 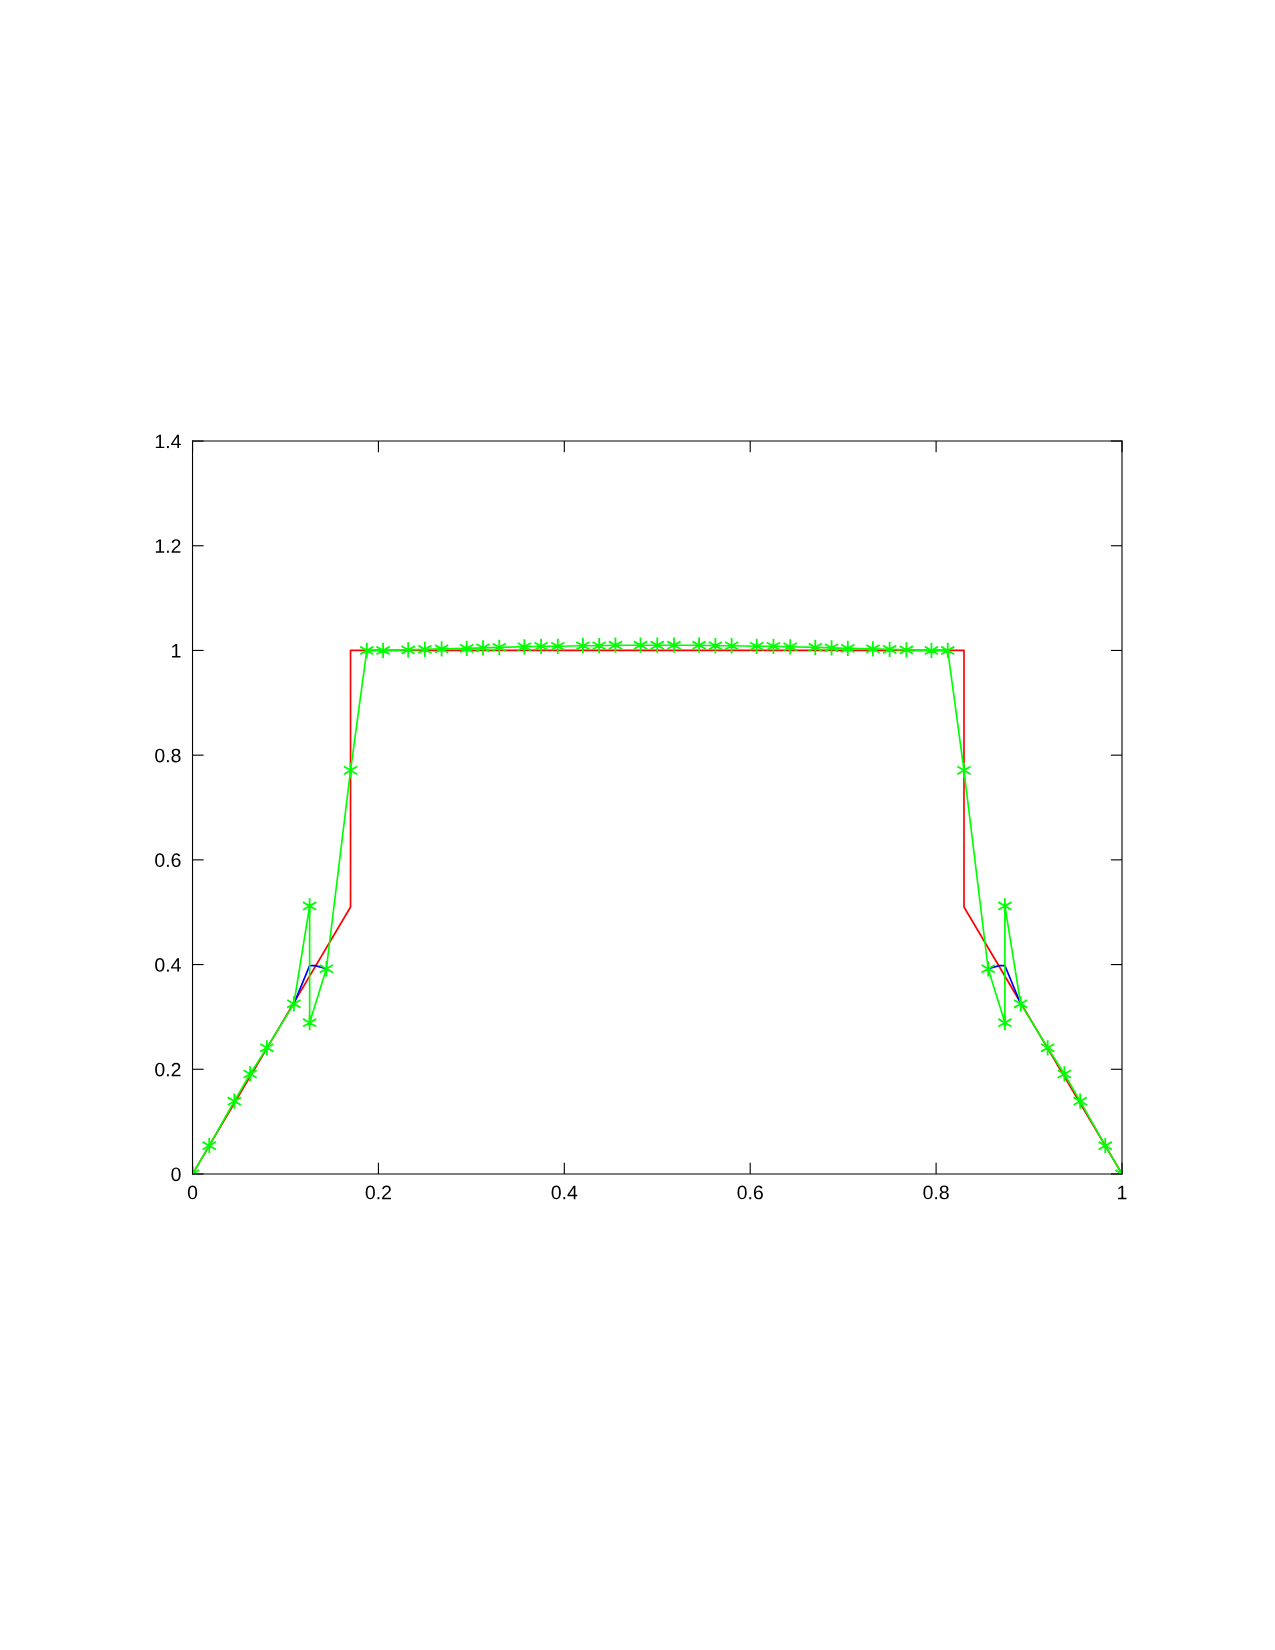 What do you see at coordinates (750, 1192) in the screenshot?
I see `x-tick-label: 0.6` at bounding box center [750, 1192].